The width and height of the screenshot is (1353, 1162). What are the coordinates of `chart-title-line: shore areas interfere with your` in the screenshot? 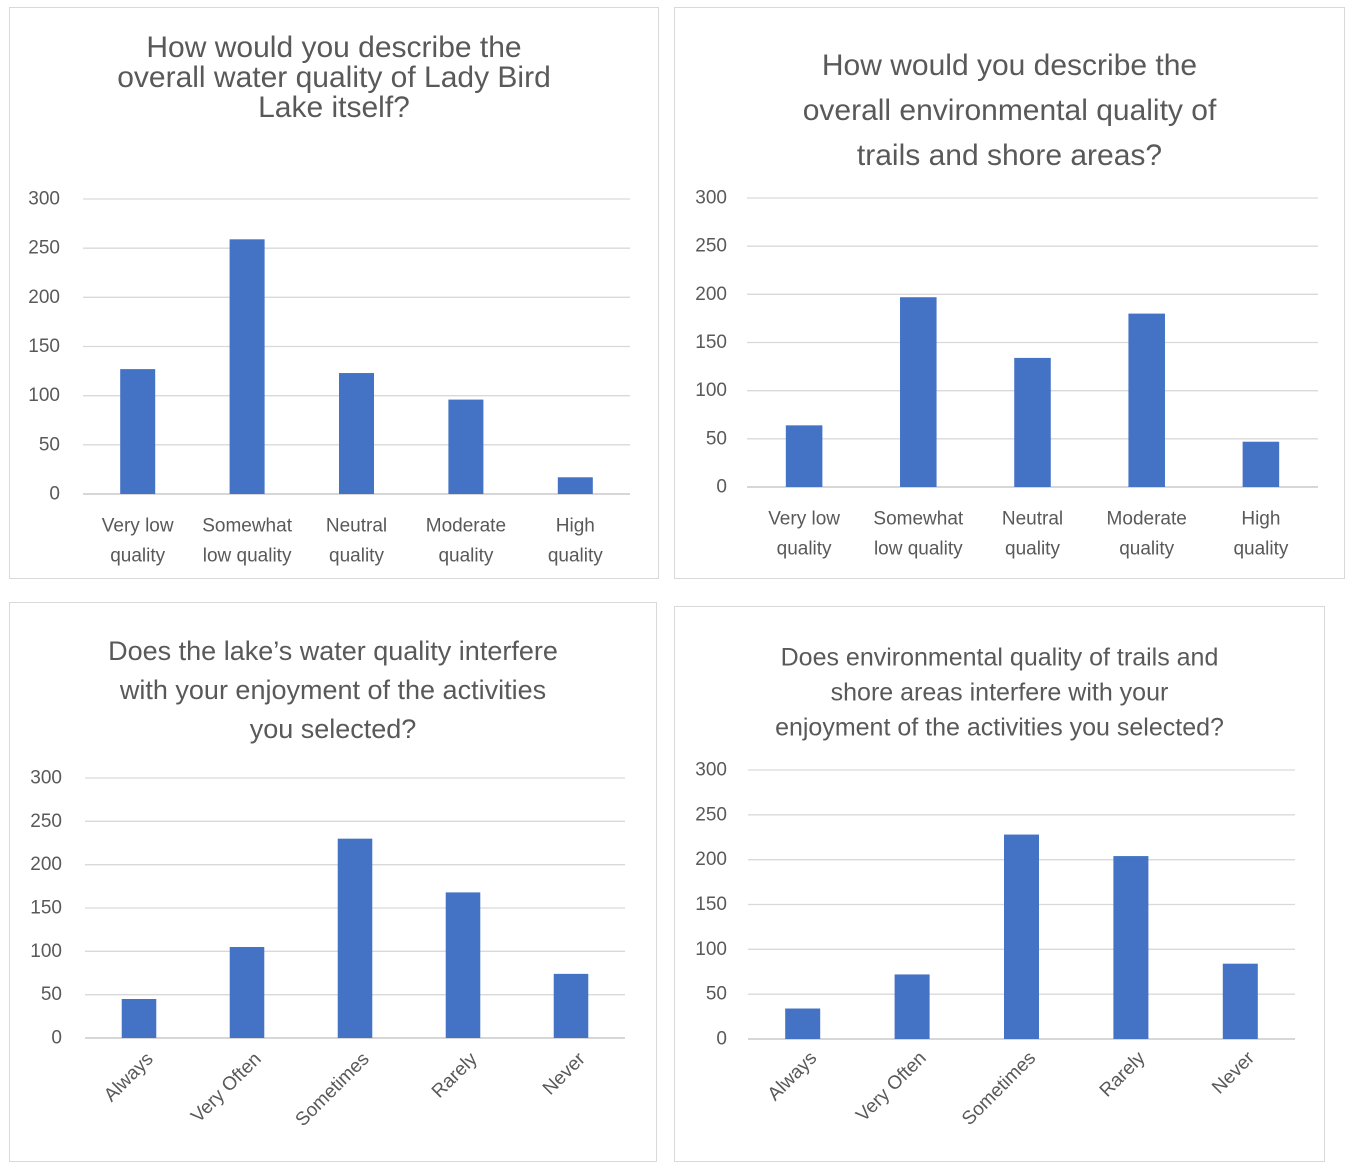 It's located at (1000, 693).